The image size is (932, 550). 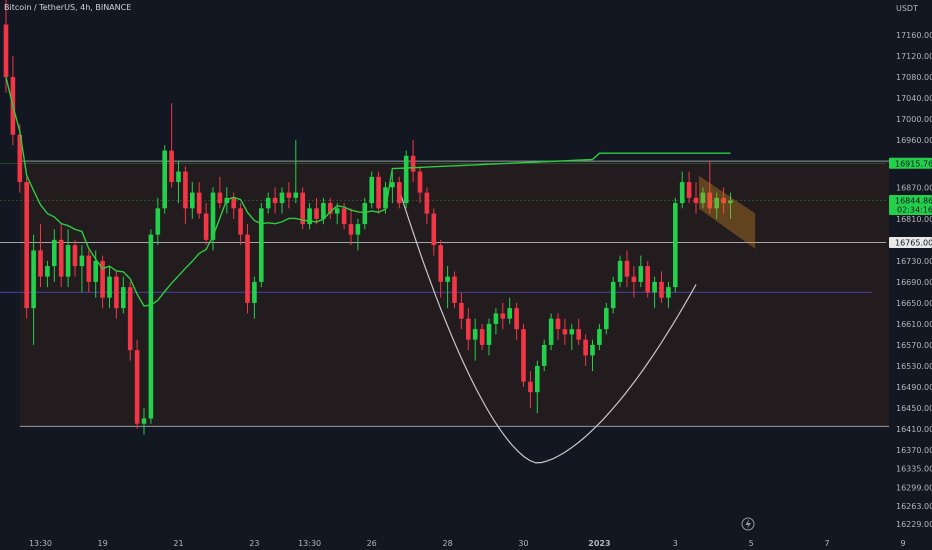 What do you see at coordinates (914, 345) in the screenshot?
I see `y-tick-label: 16570.00` at bounding box center [914, 345].